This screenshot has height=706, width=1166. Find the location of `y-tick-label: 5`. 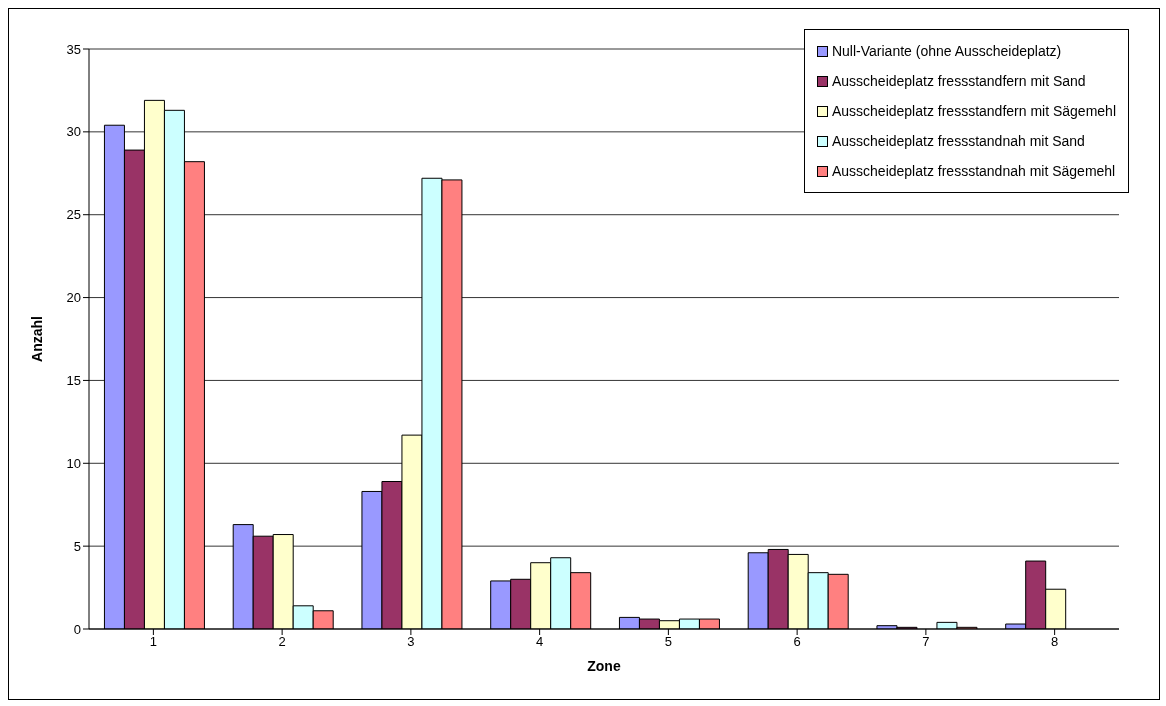

y-tick-label: 5 is located at coordinates (77, 546).